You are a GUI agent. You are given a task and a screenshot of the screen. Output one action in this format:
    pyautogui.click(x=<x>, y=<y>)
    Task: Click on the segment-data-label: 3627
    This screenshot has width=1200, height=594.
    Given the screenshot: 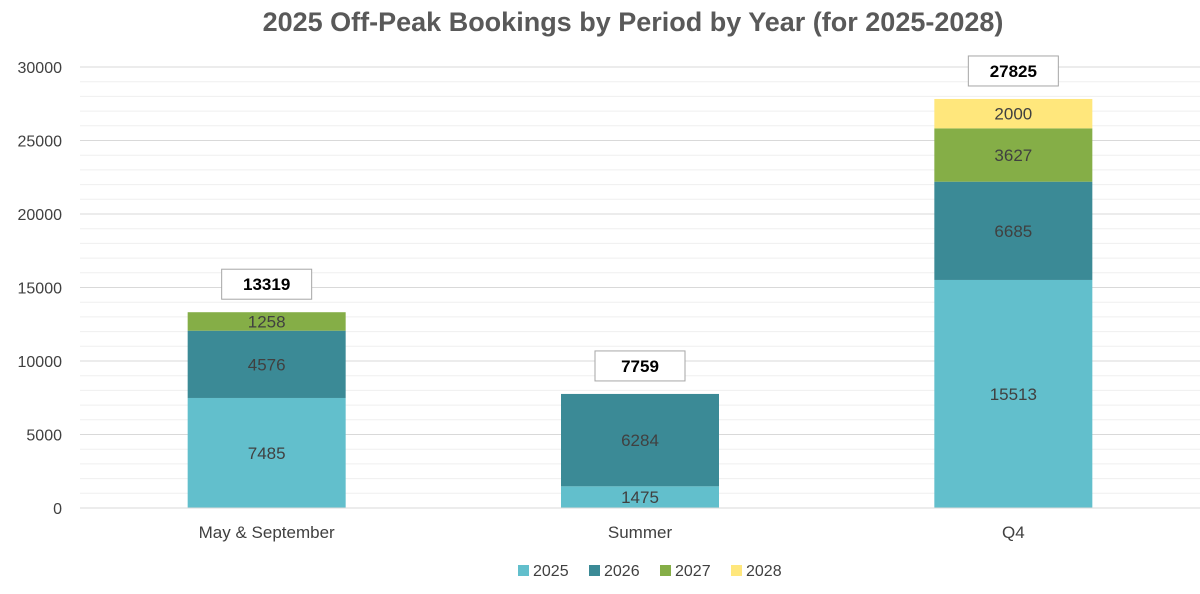 What is the action you would take?
    pyautogui.click(x=1013, y=155)
    